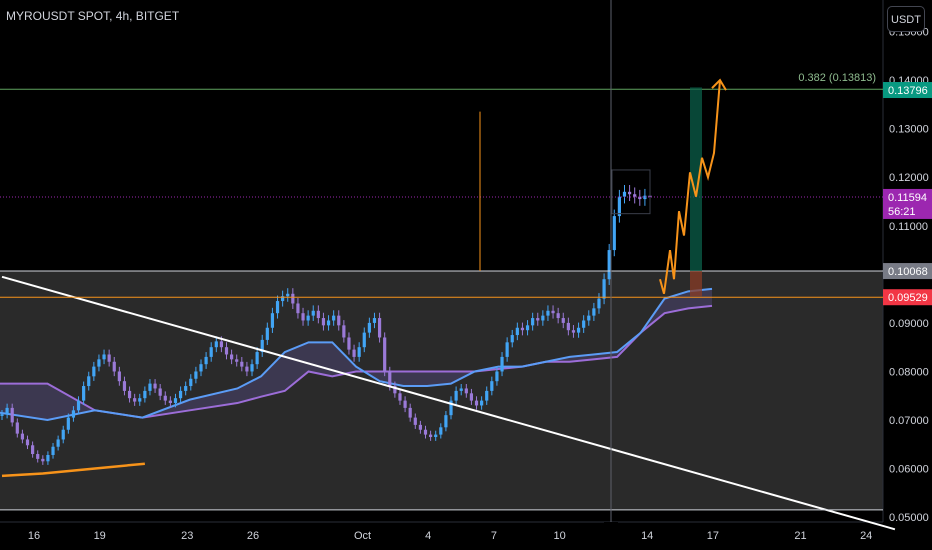  I want to click on last-price-tag-text: 0.11594, so click(907, 198).